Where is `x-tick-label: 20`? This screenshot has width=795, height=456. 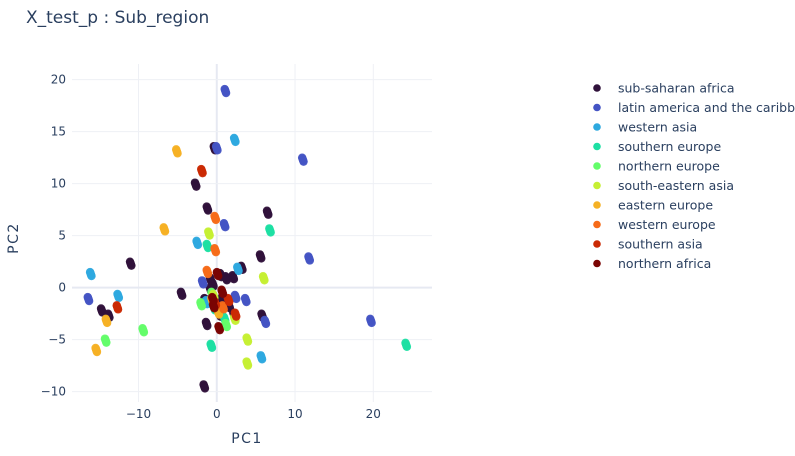 x-tick-label: 20 is located at coordinates (373, 414).